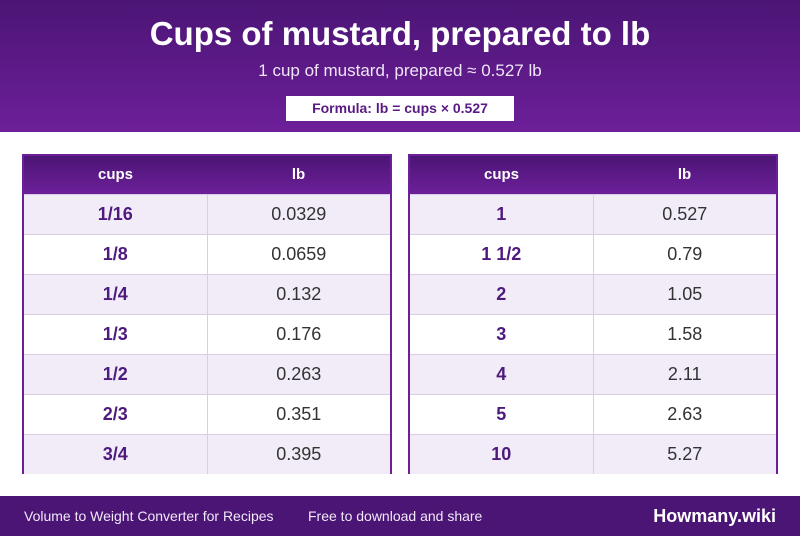 The height and width of the screenshot is (536, 800). What do you see at coordinates (299, 214) in the screenshot?
I see `lb-cell: 0.0329` at bounding box center [299, 214].